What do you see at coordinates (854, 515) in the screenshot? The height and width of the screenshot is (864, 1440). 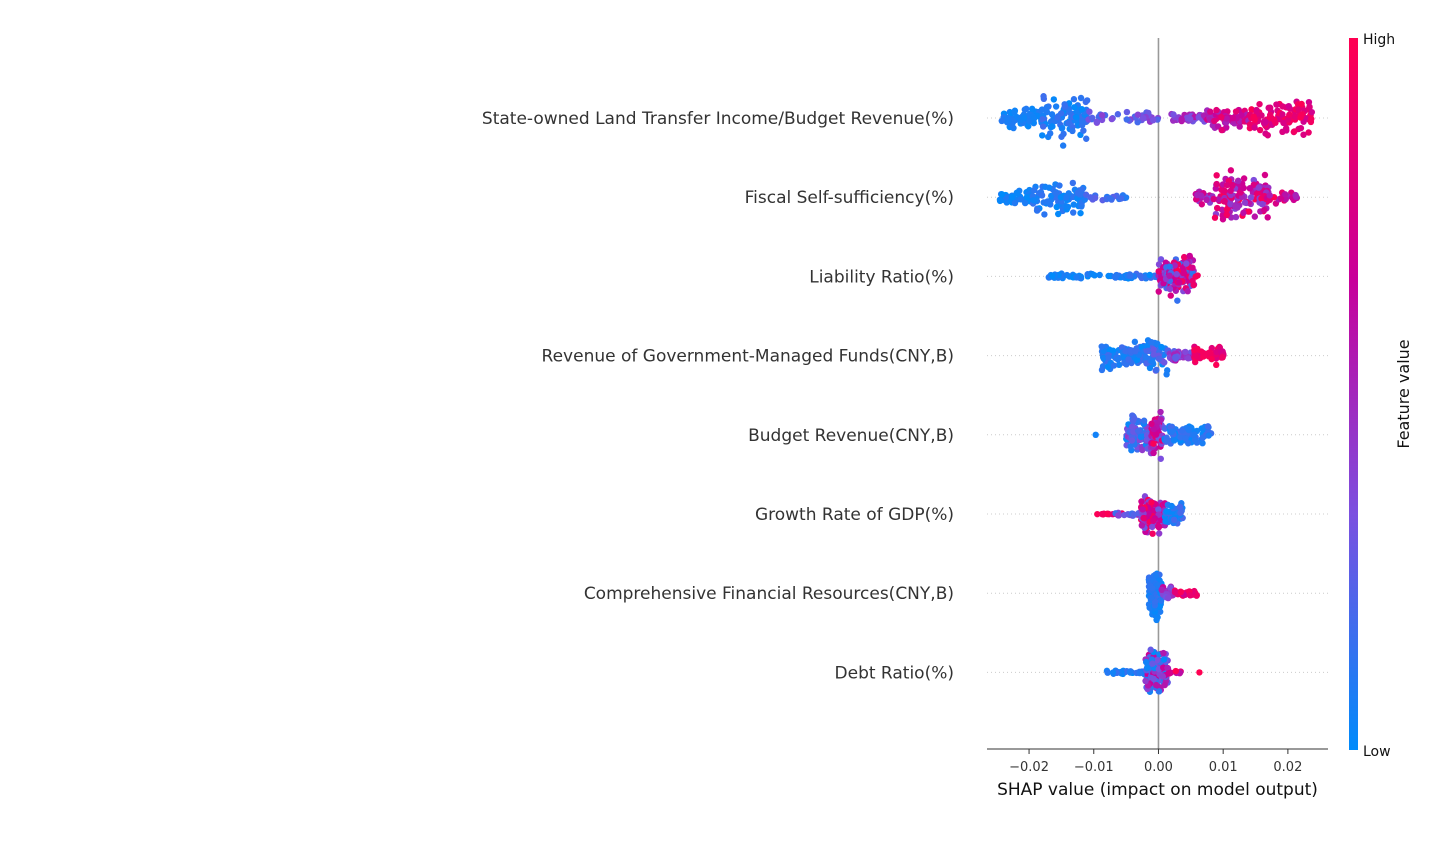 I see `feature-label: Growth Rate of GDP(%)` at bounding box center [854, 515].